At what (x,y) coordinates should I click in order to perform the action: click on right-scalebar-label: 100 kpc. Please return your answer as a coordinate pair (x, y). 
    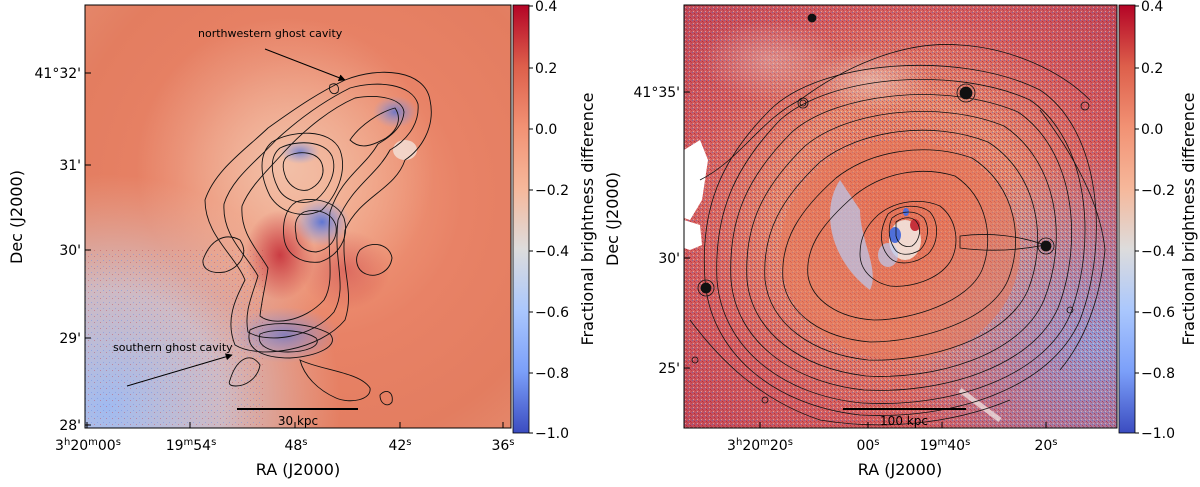
    Looking at the image, I should click on (904, 421).